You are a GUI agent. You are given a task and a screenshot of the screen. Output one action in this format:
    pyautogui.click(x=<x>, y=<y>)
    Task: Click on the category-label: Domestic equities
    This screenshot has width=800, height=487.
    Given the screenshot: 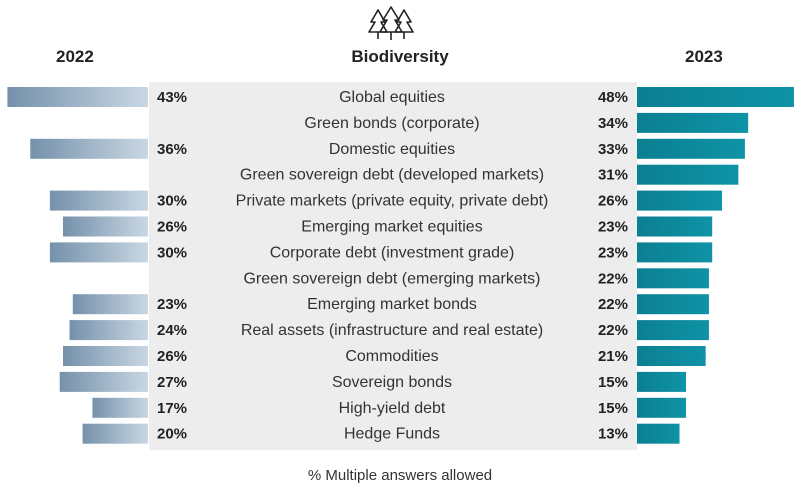 What is the action you would take?
    pyautogui.click(x=392, y=149)
    